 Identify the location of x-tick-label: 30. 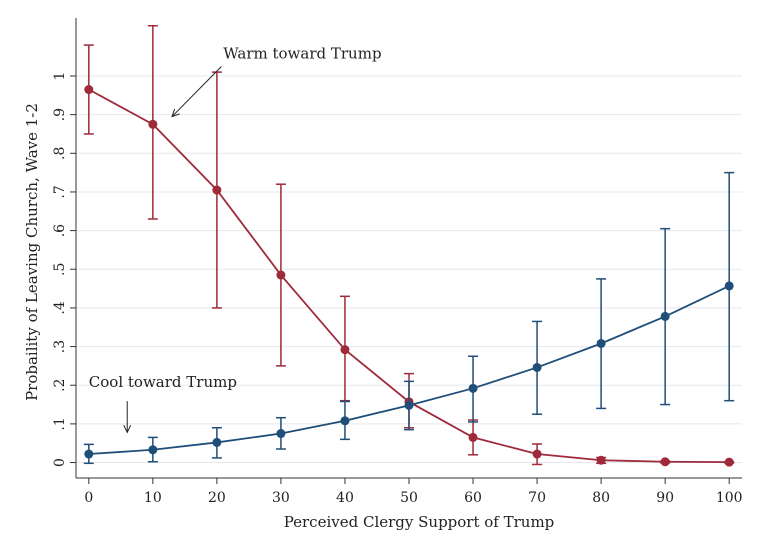
(281, 498).